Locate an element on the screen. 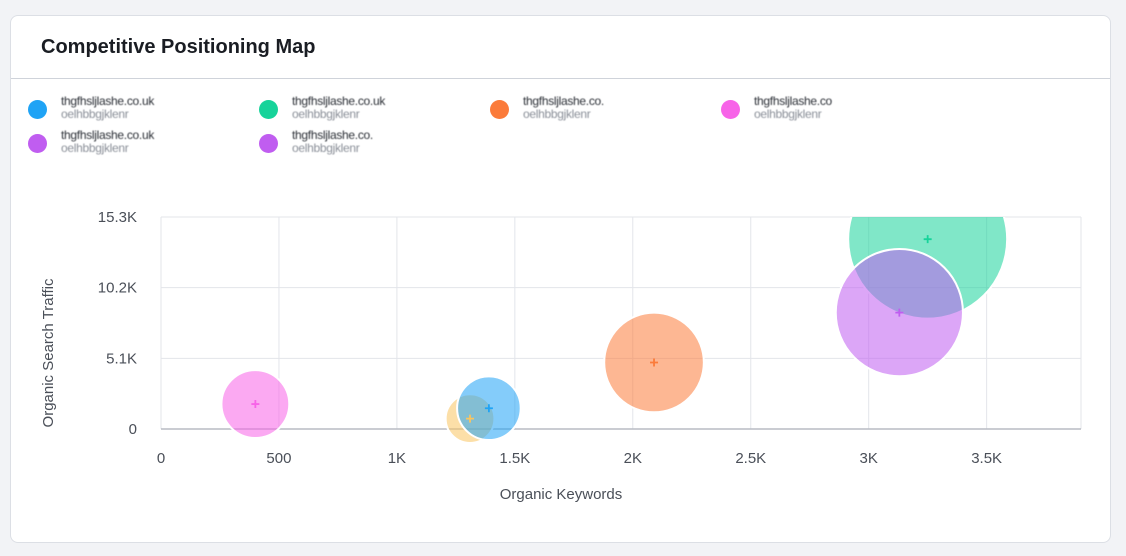 The image size is (1126, 556). x-axis-title: Organic Keywords is located at coordinates (561, 494).